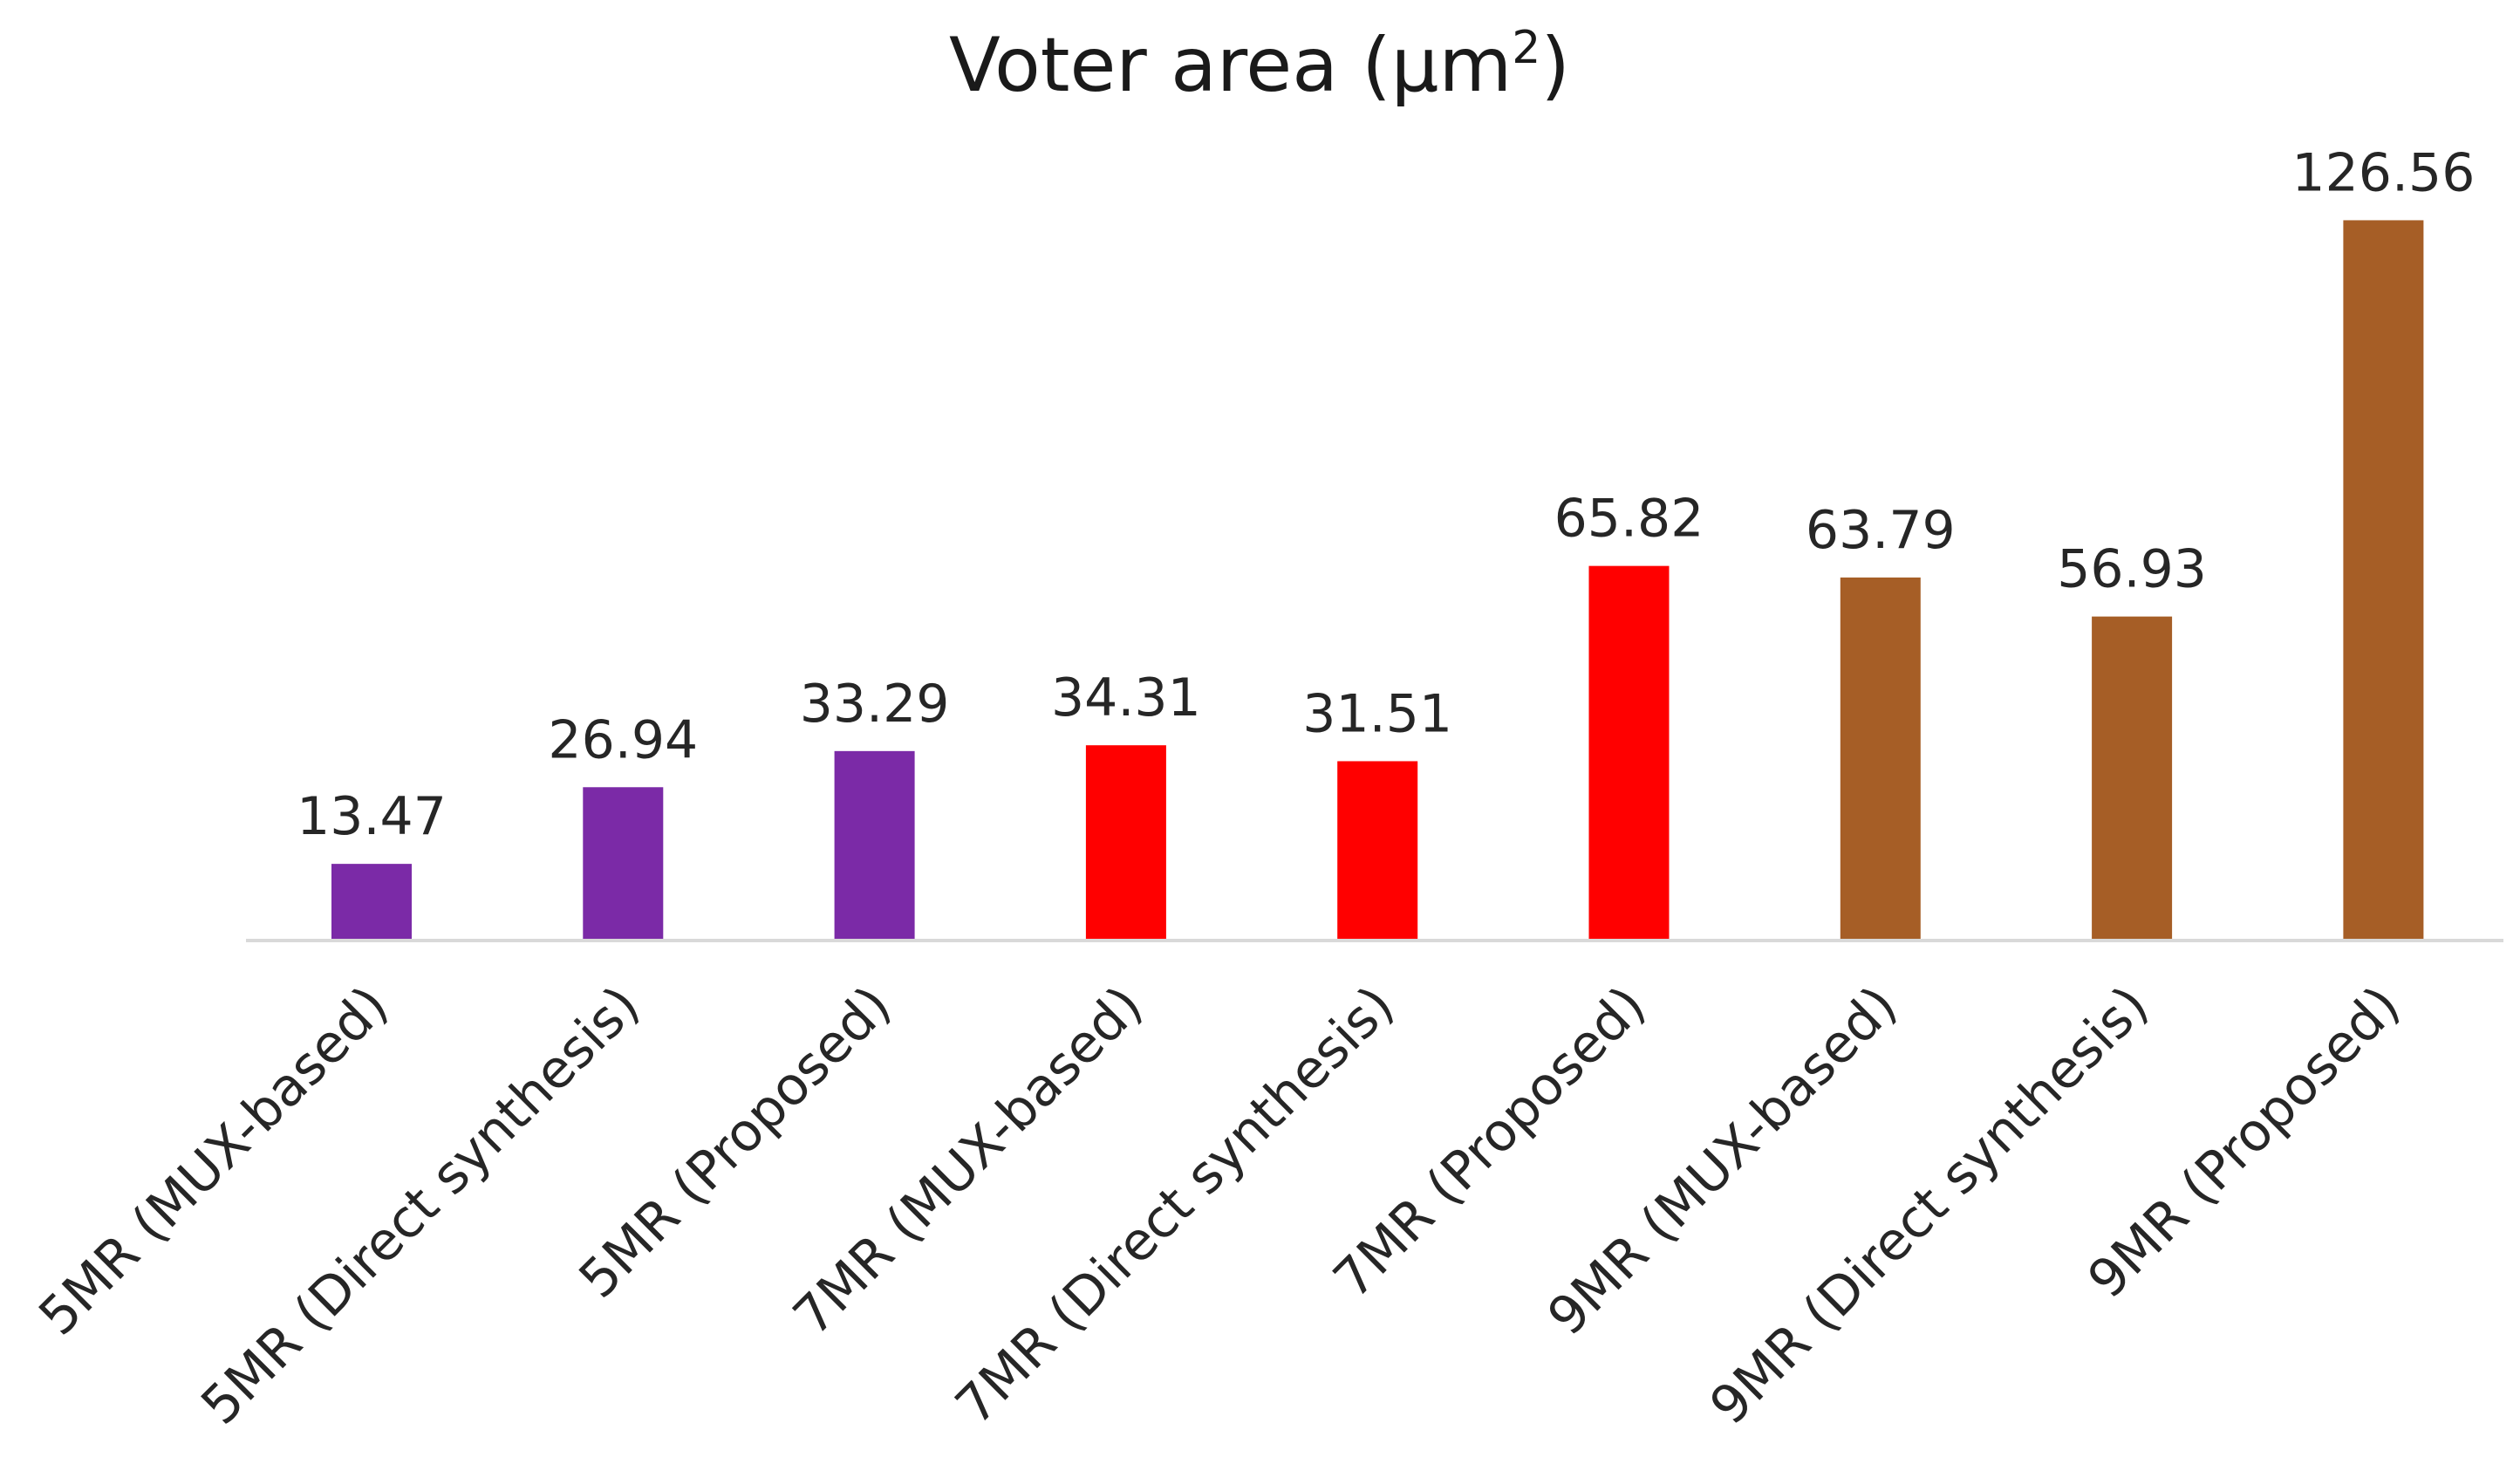 Image resolution: width=2520 pixels, height=1471 pixels. Describe the element at coordinates (1126, 698) in the screenshot. I see `data-label-4: 34.31` at that location.